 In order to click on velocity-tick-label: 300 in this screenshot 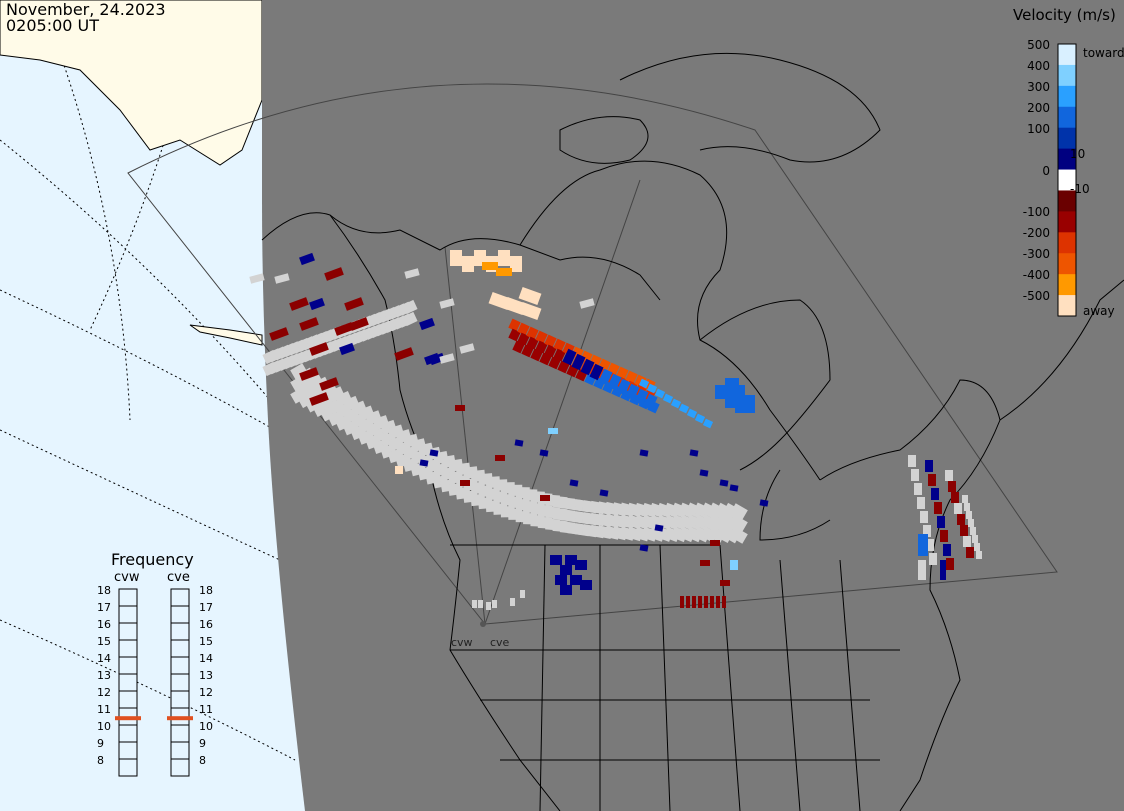, I will do `click(1038, 86)`.